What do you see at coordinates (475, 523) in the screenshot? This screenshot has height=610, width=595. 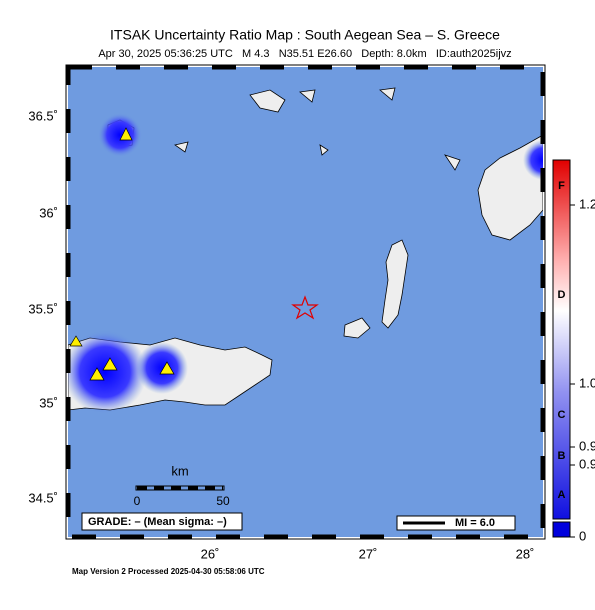 I see `legend-label: MI = 6.0` at bounding box center [475, 523].